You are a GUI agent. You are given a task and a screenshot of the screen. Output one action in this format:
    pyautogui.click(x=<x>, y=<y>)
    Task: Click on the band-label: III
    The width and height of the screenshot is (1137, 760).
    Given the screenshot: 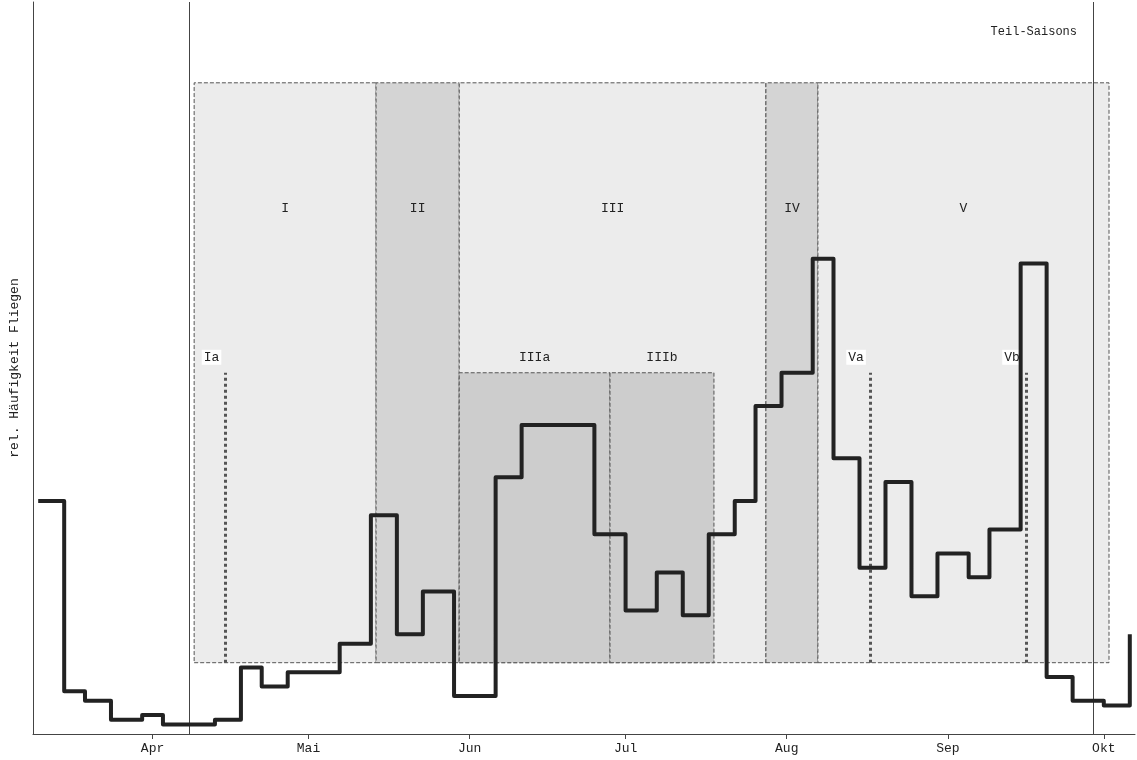 What is the action you would take?
    pyautogui.click(x=612, y=209)
    